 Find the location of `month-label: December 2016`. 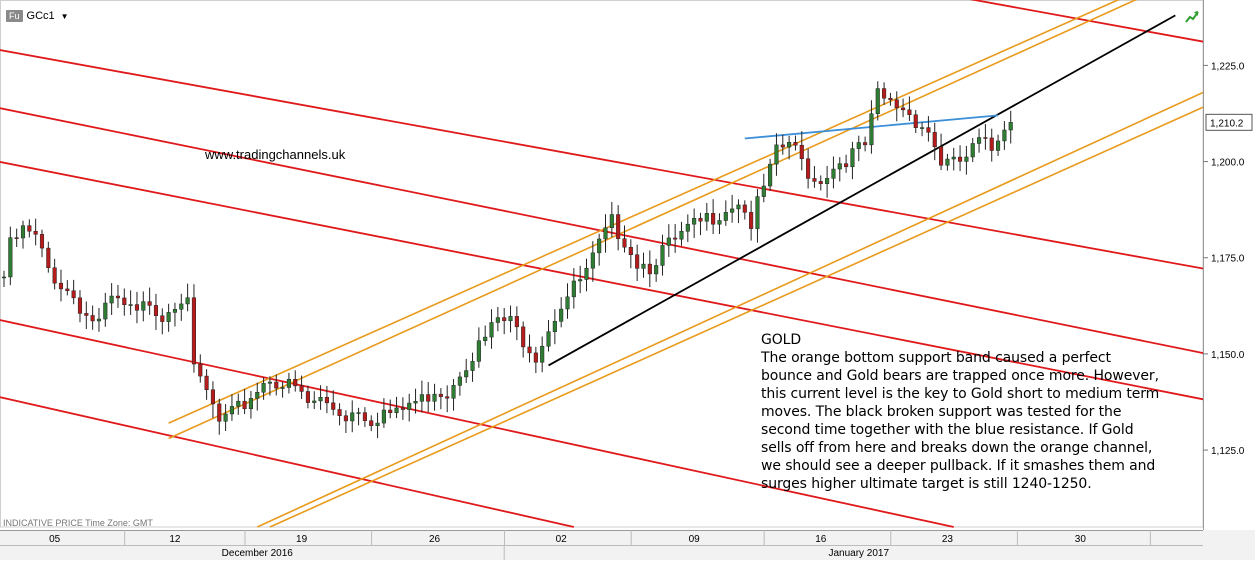

month-label: December 2016 is located at coordinates (258, 553).